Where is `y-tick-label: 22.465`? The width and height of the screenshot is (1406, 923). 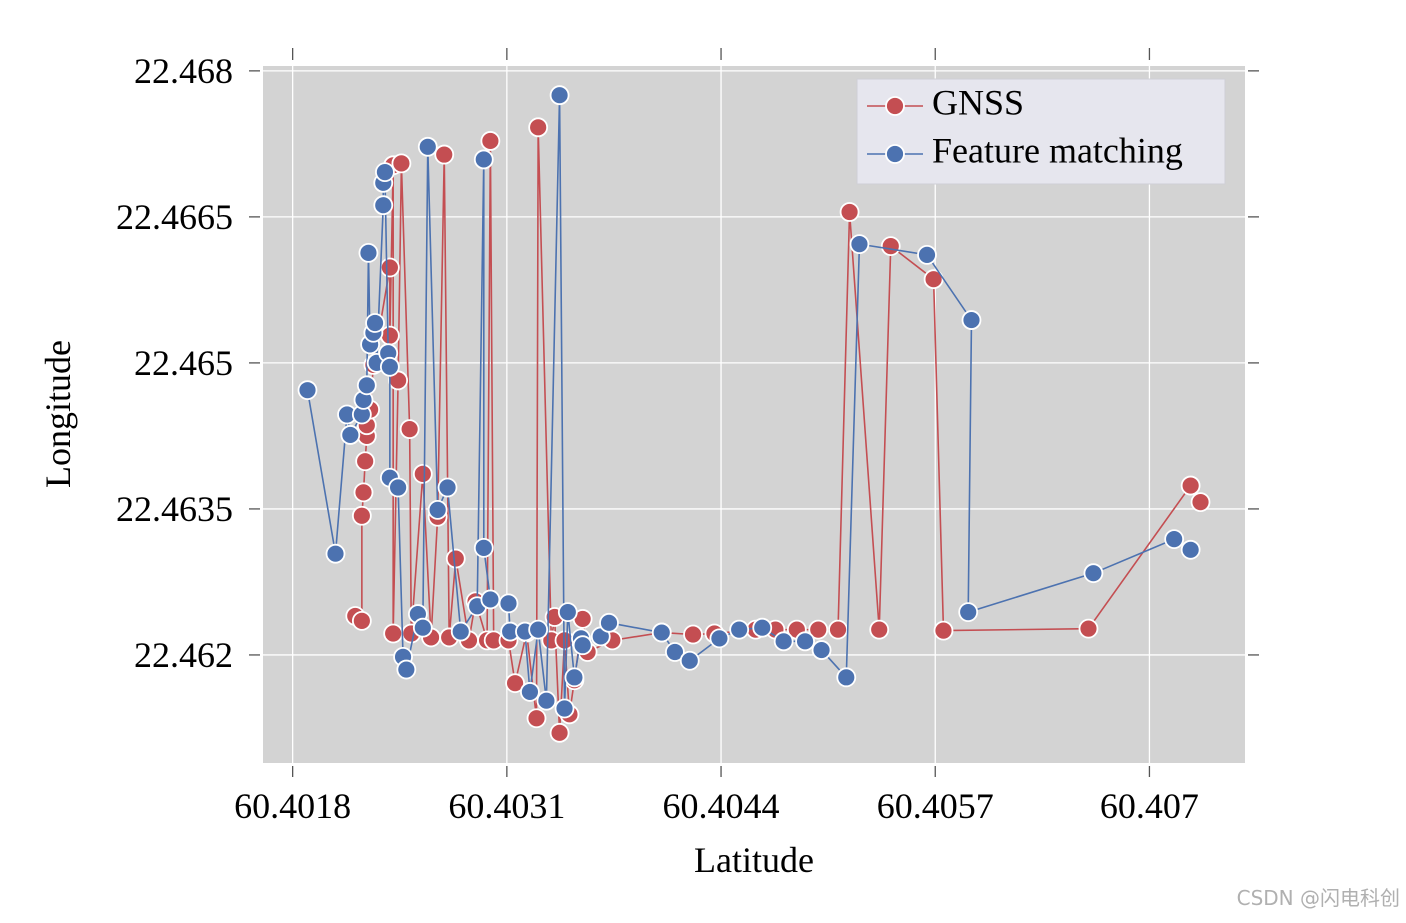 y-tick-label: 22.465 is located at coordinates (183, 363).